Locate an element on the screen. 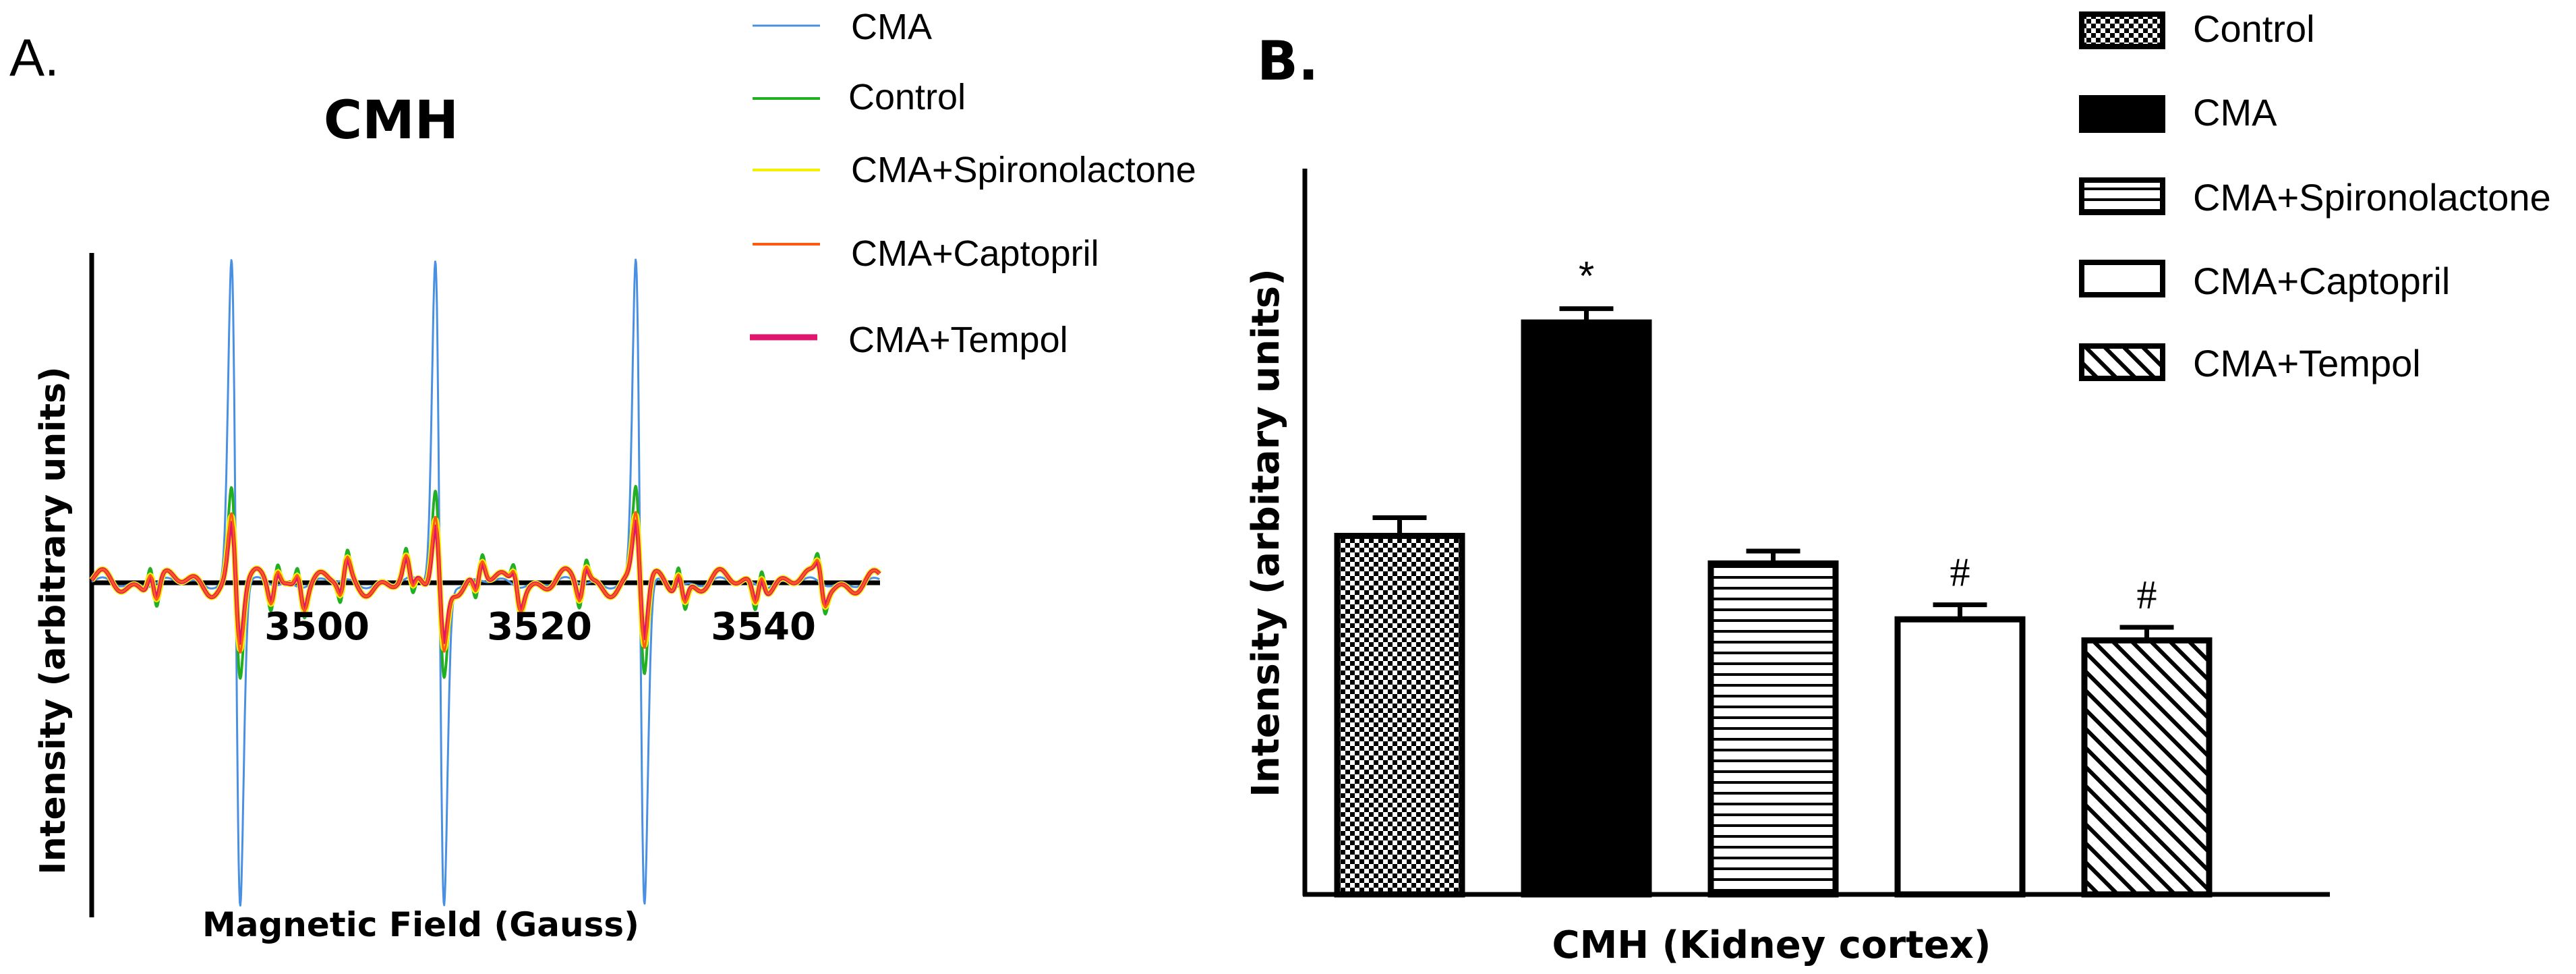 This screenshot has width=2576, height=974. bar-cma-tempol is located at coordinates (2147, 767).